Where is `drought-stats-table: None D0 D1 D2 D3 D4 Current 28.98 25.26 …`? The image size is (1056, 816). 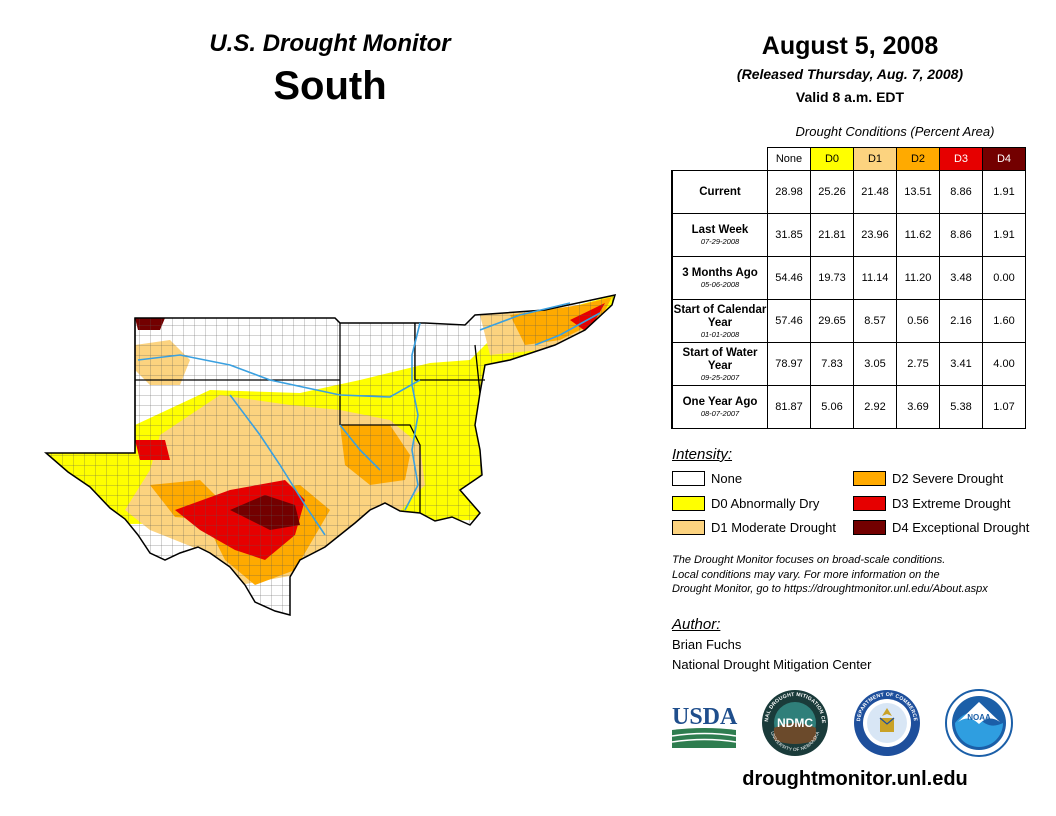
drought-stats-table: None D0 D1 D2 D3 D4 Current 28.98 25.26 … is located at coordinates (848, 288).